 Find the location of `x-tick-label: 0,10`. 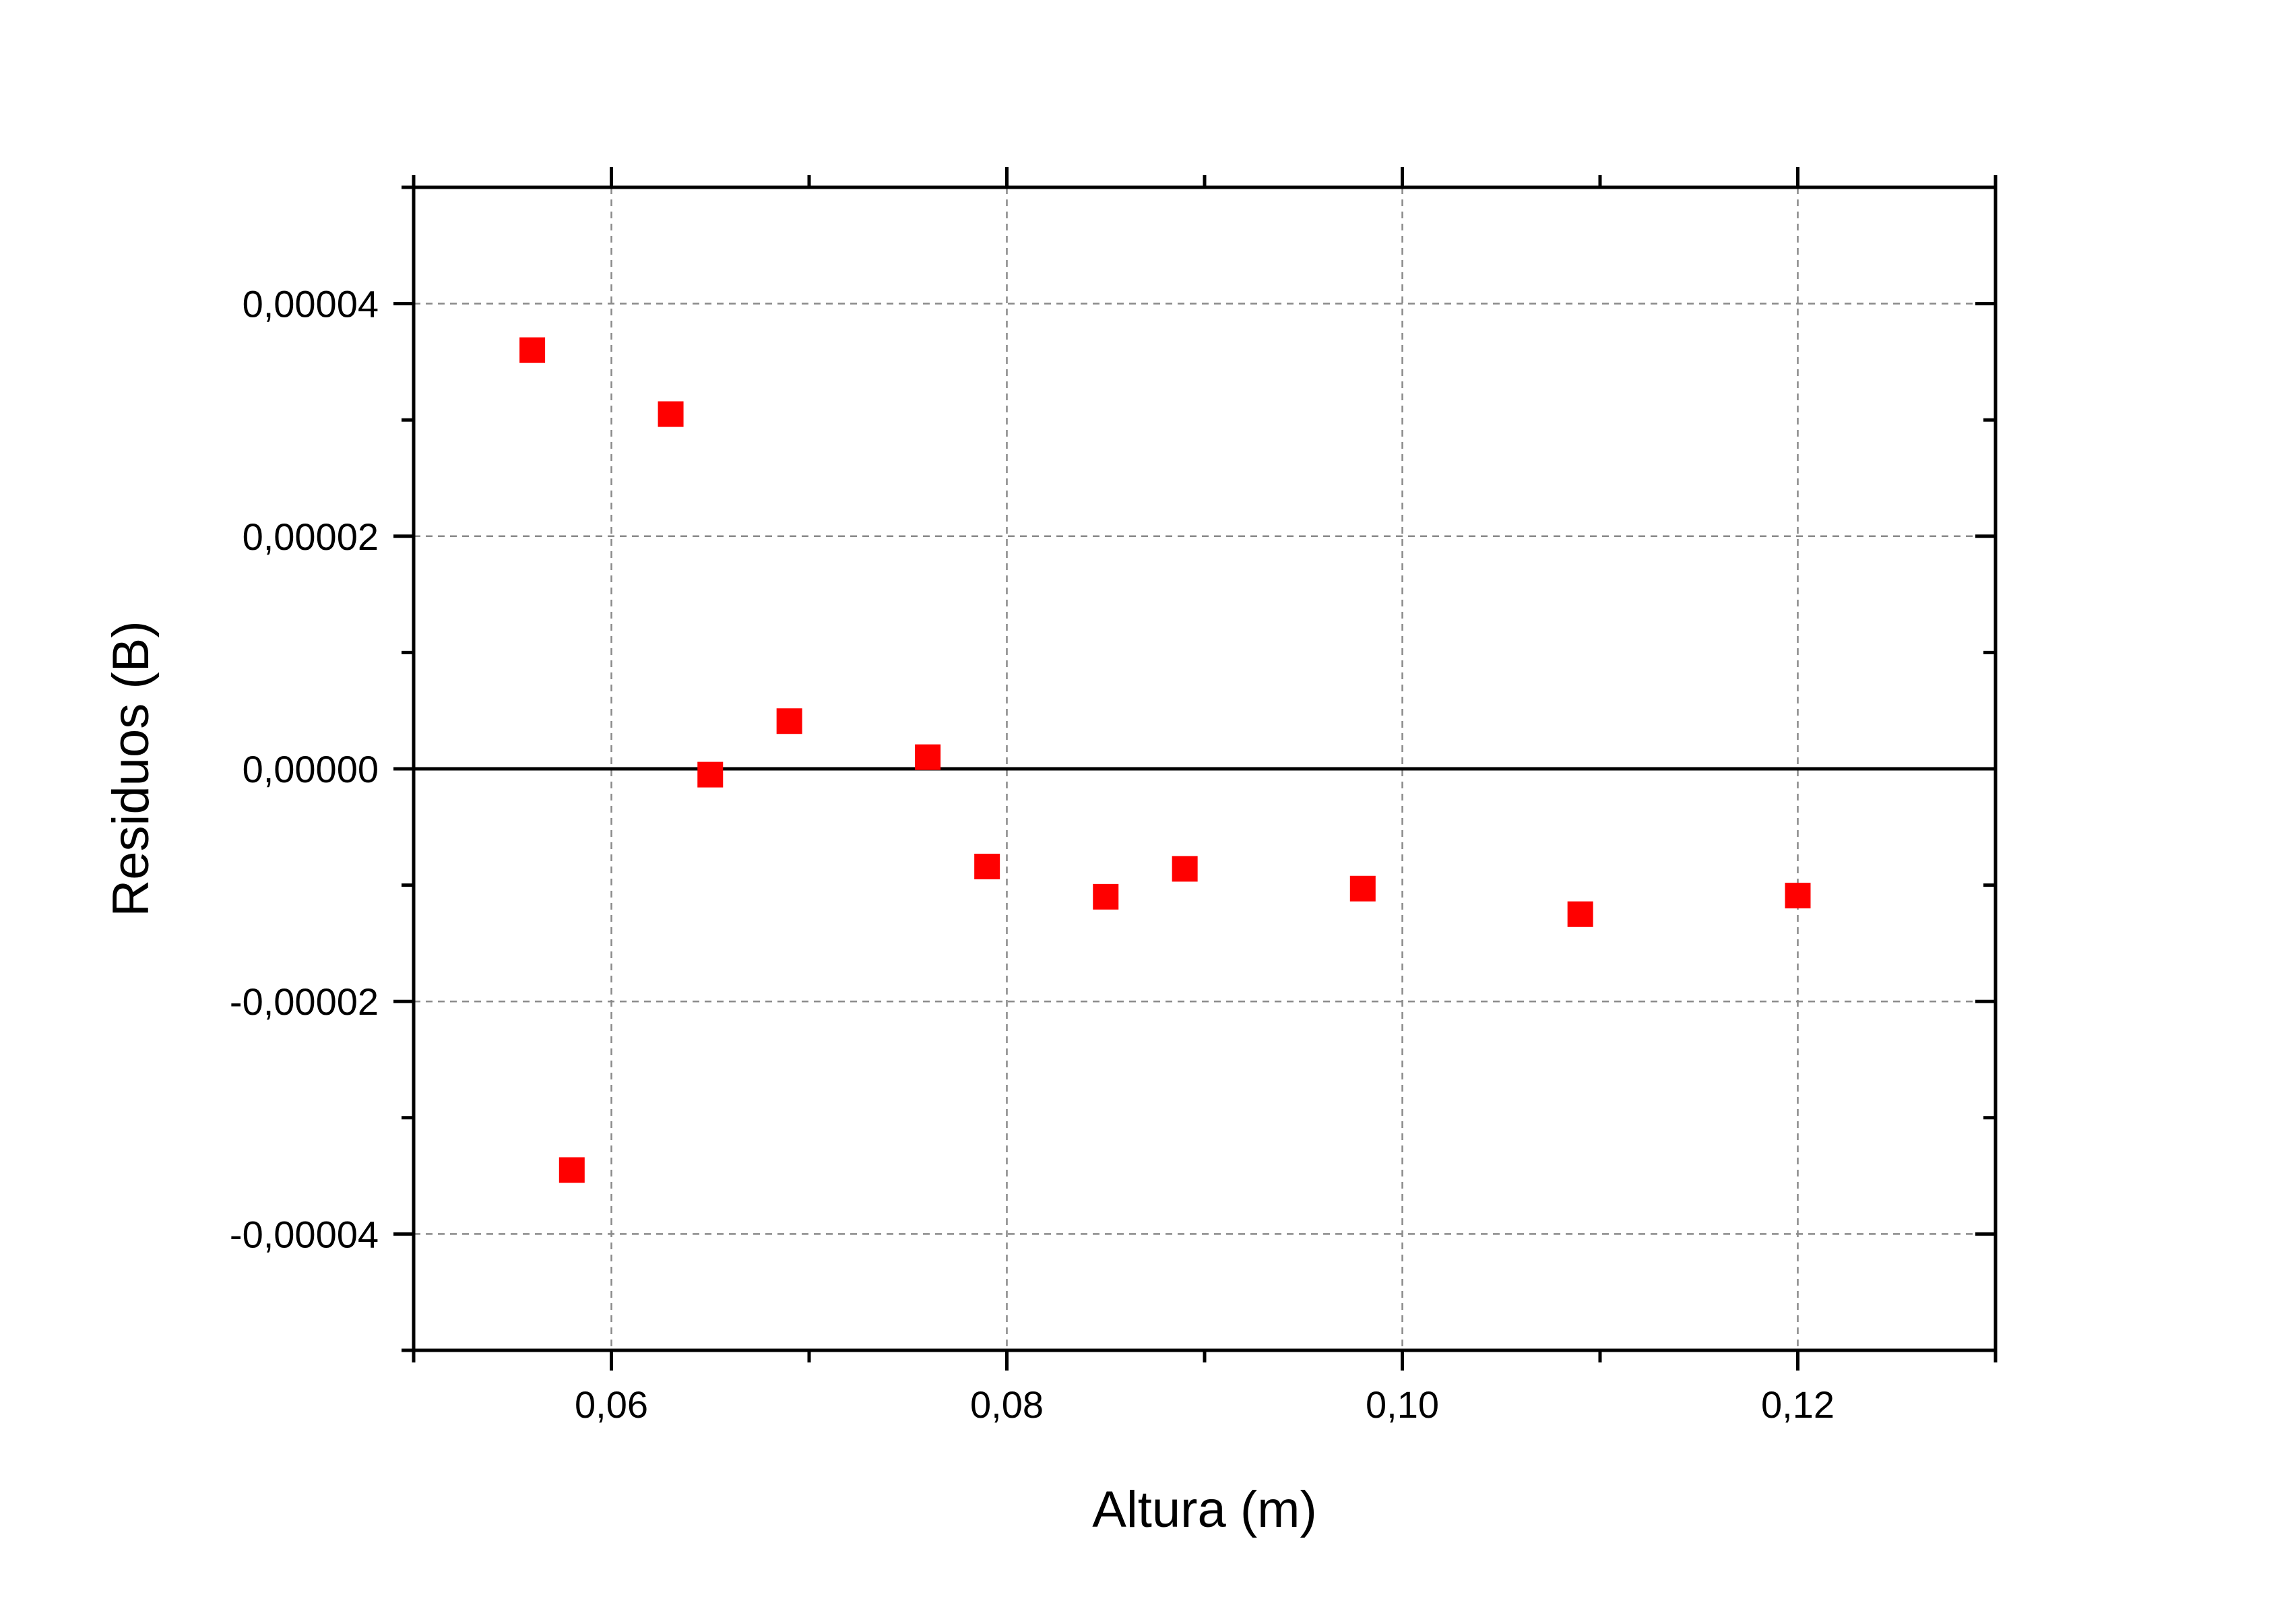

x-tick-label: 0,10 is located at coordinates (1402, 1404).